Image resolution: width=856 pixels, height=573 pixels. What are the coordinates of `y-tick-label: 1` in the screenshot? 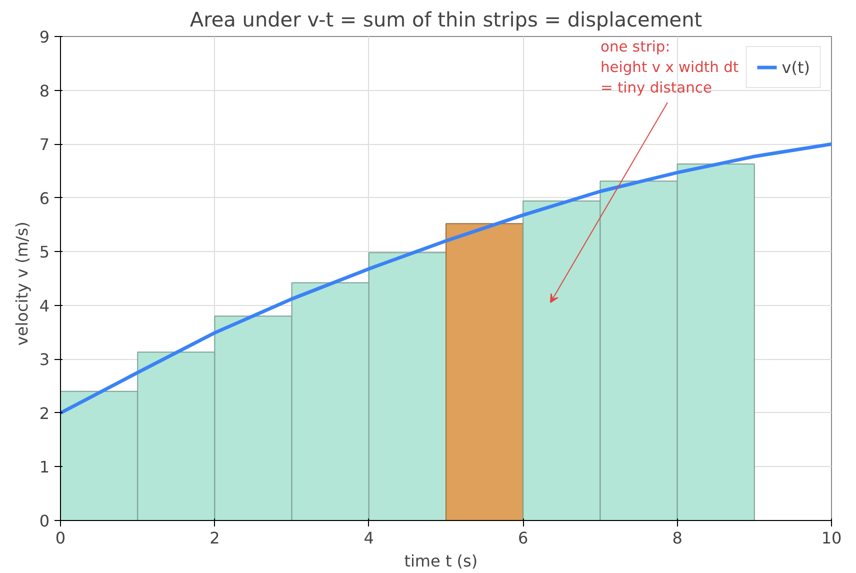 It's located at (44, 467).